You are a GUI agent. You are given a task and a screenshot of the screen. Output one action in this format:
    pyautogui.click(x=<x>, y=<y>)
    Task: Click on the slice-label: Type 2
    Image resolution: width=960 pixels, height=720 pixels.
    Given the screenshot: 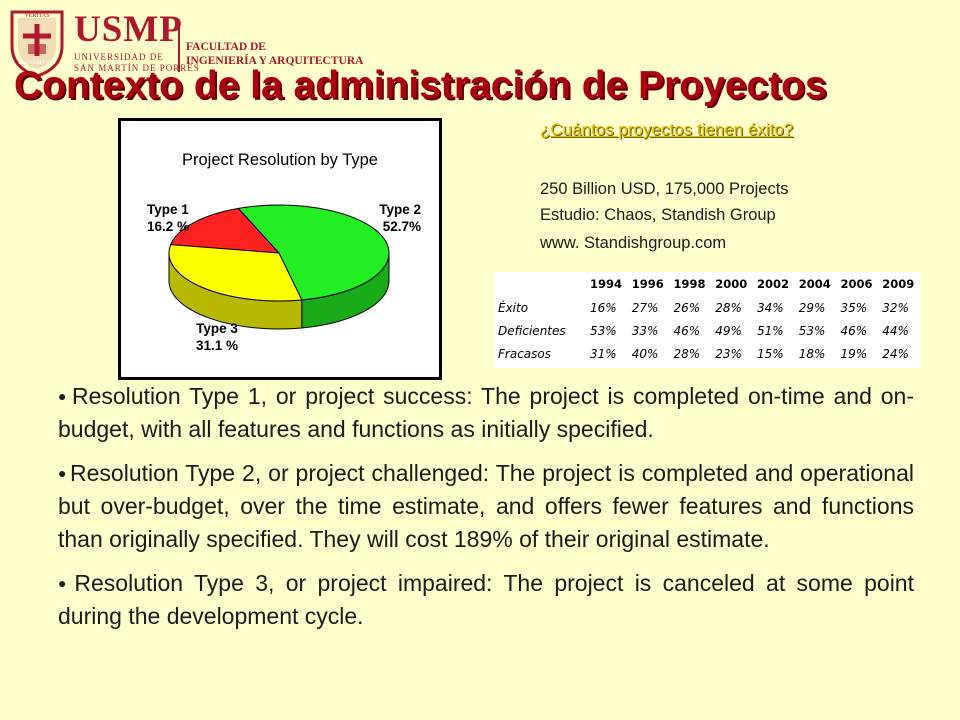 What is the action you would take?
    pyautogui.click(x=400, y=209)
    